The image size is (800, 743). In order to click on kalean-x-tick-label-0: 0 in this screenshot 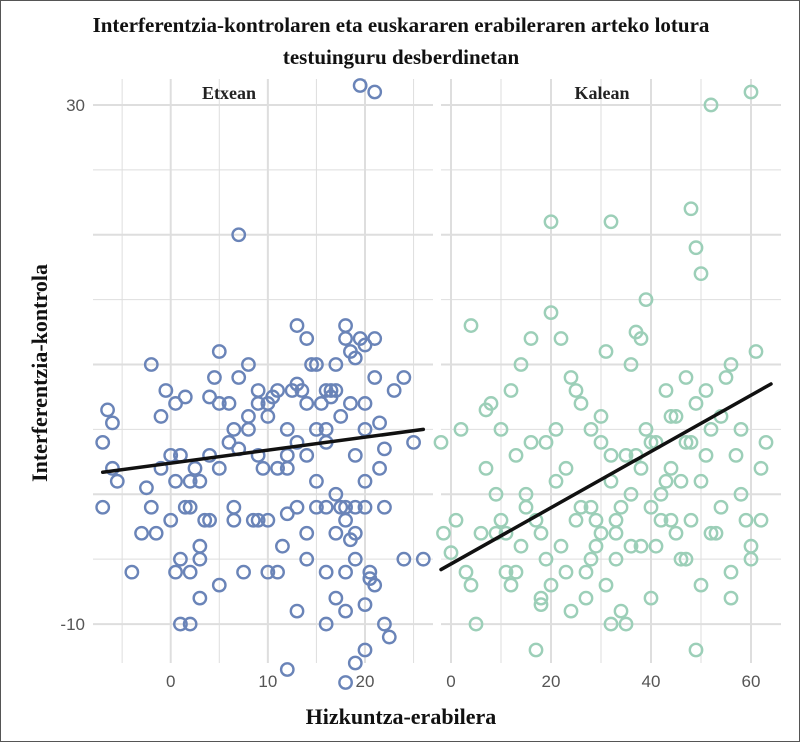, I will do `click(450, 681)`.